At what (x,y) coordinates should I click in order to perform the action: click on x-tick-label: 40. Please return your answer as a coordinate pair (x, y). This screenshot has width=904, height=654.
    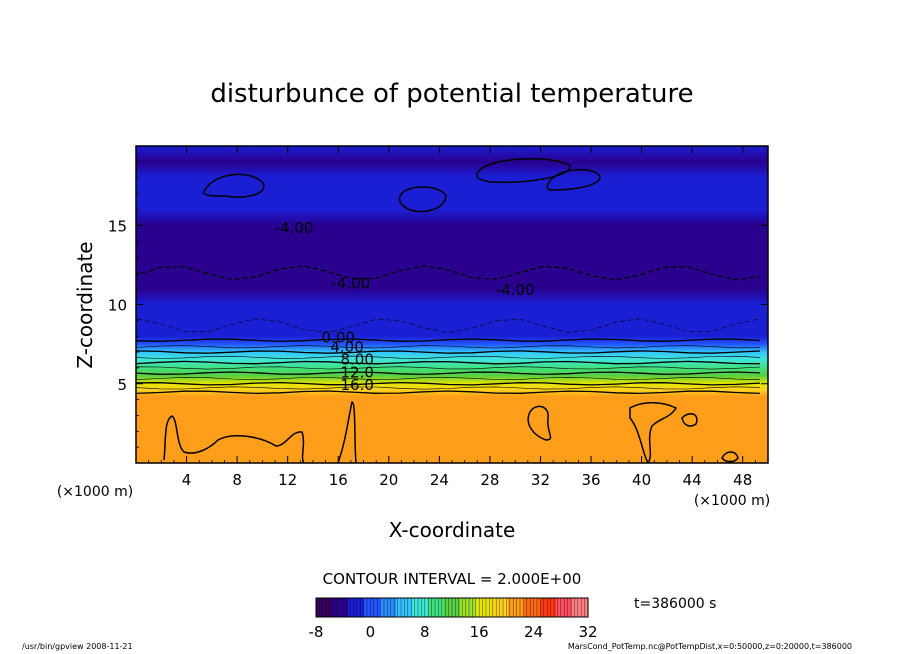
    Looking at the image, I should click on (641, 480).